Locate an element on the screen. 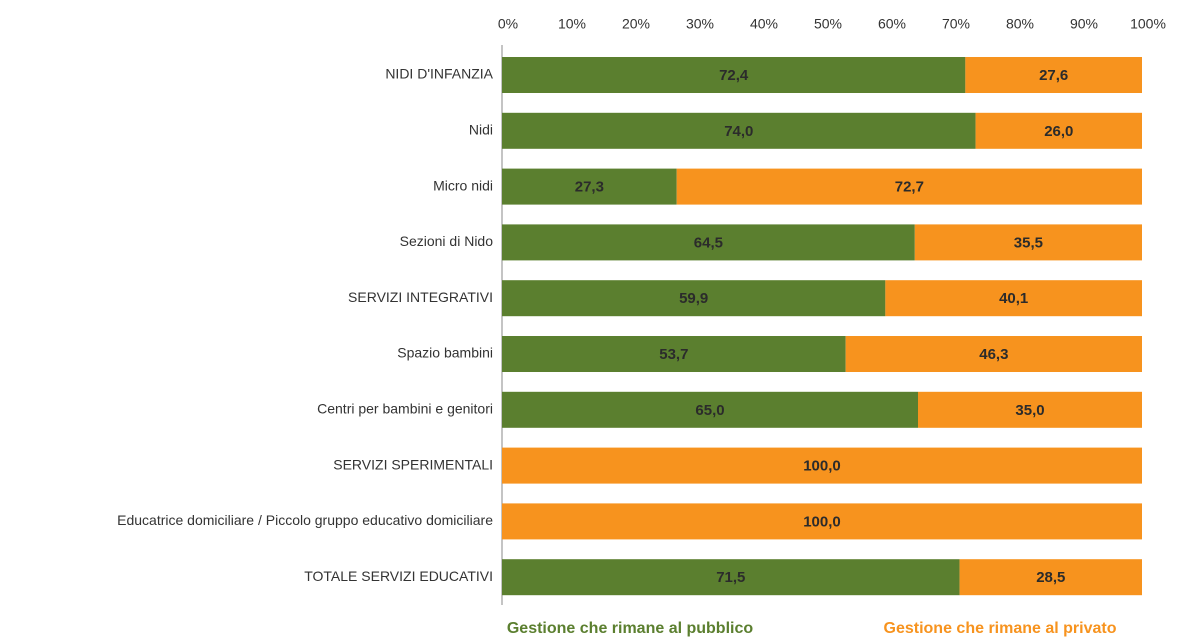 This screenshot has height=639, width=1179. value-label: 35,0 is located at coordinates (1029, 410).